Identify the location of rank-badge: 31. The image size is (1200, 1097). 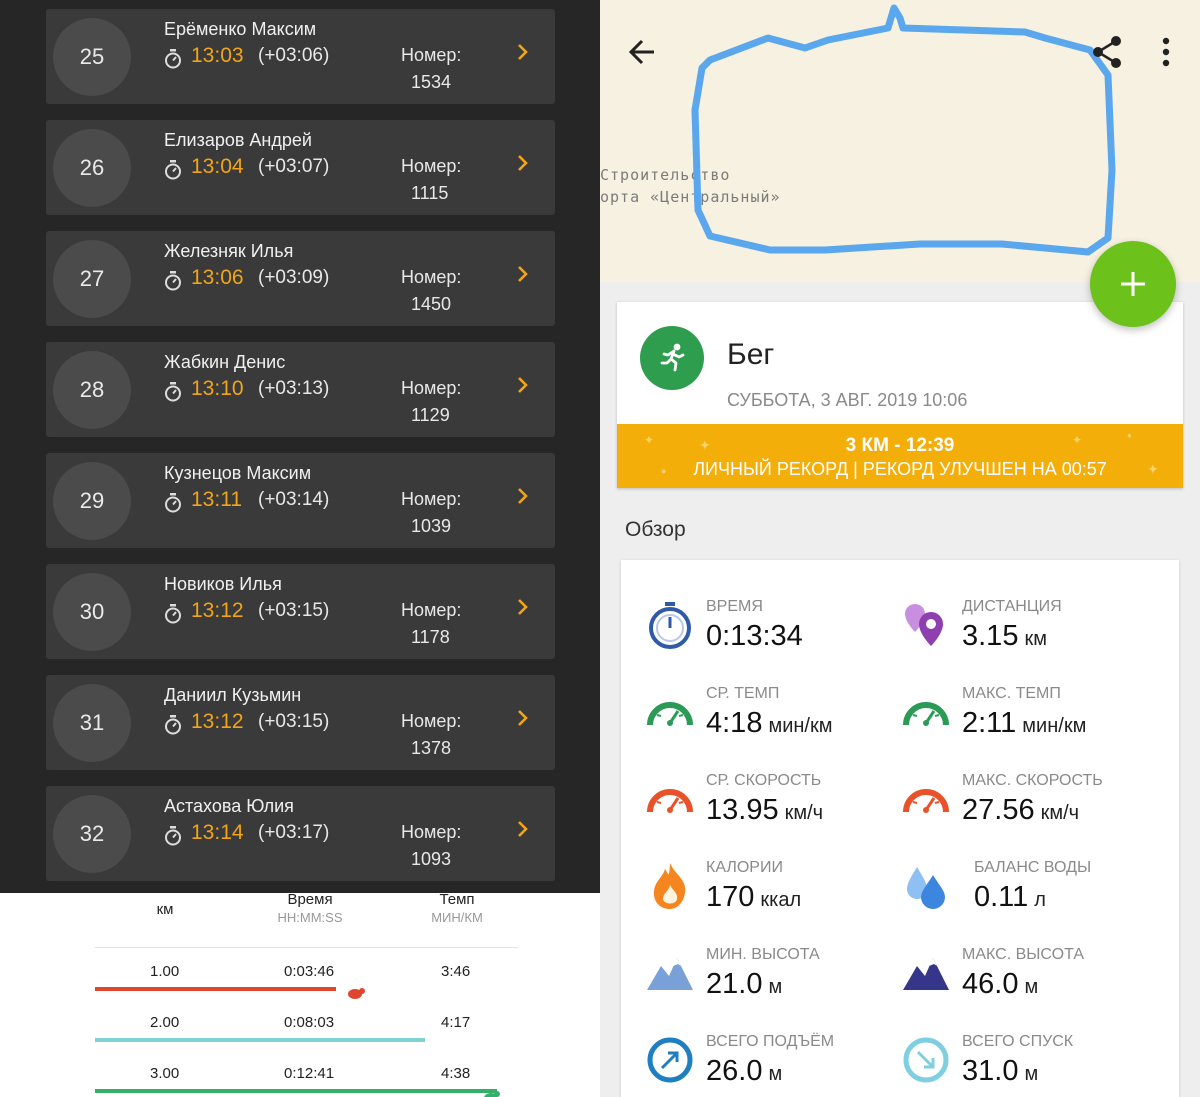
(92, 723).